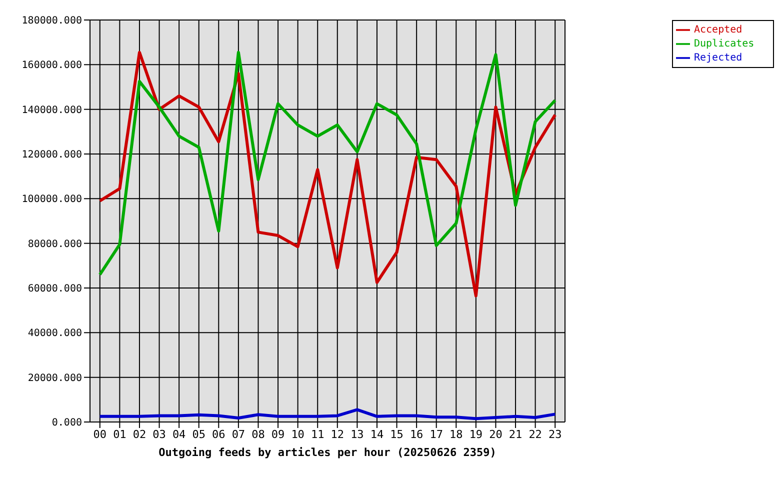 Image resolution: width=780 pixels, height=480 pixels. What do you see at coordinates (515, 434) in the screenshot?
I see `x-tick-label: 21` at bounding box center [515, 434].